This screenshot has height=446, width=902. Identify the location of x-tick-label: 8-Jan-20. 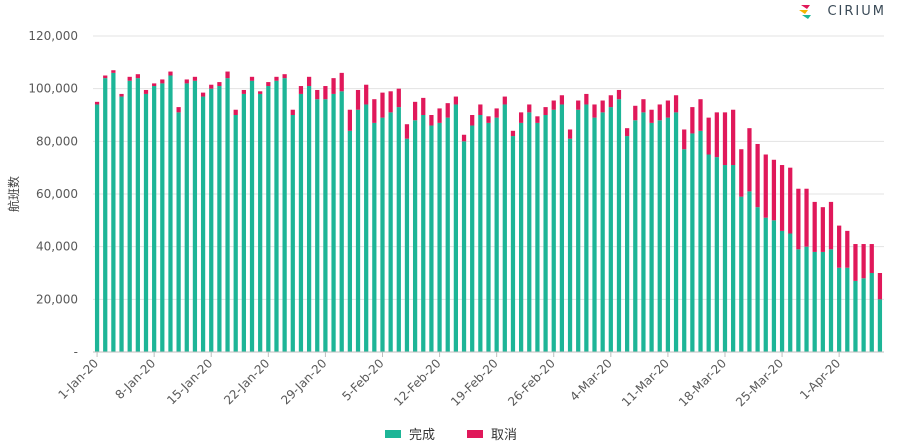
(136, 379).